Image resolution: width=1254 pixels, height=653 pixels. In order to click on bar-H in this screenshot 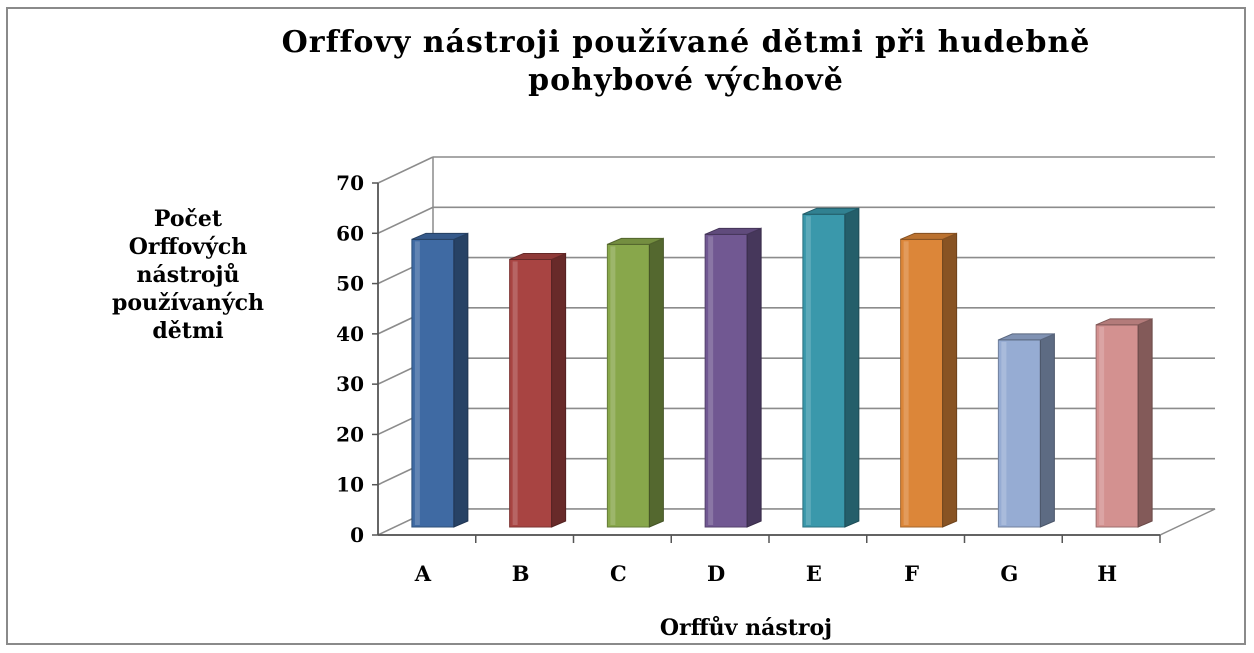, I will do `click(1124, 423)`.